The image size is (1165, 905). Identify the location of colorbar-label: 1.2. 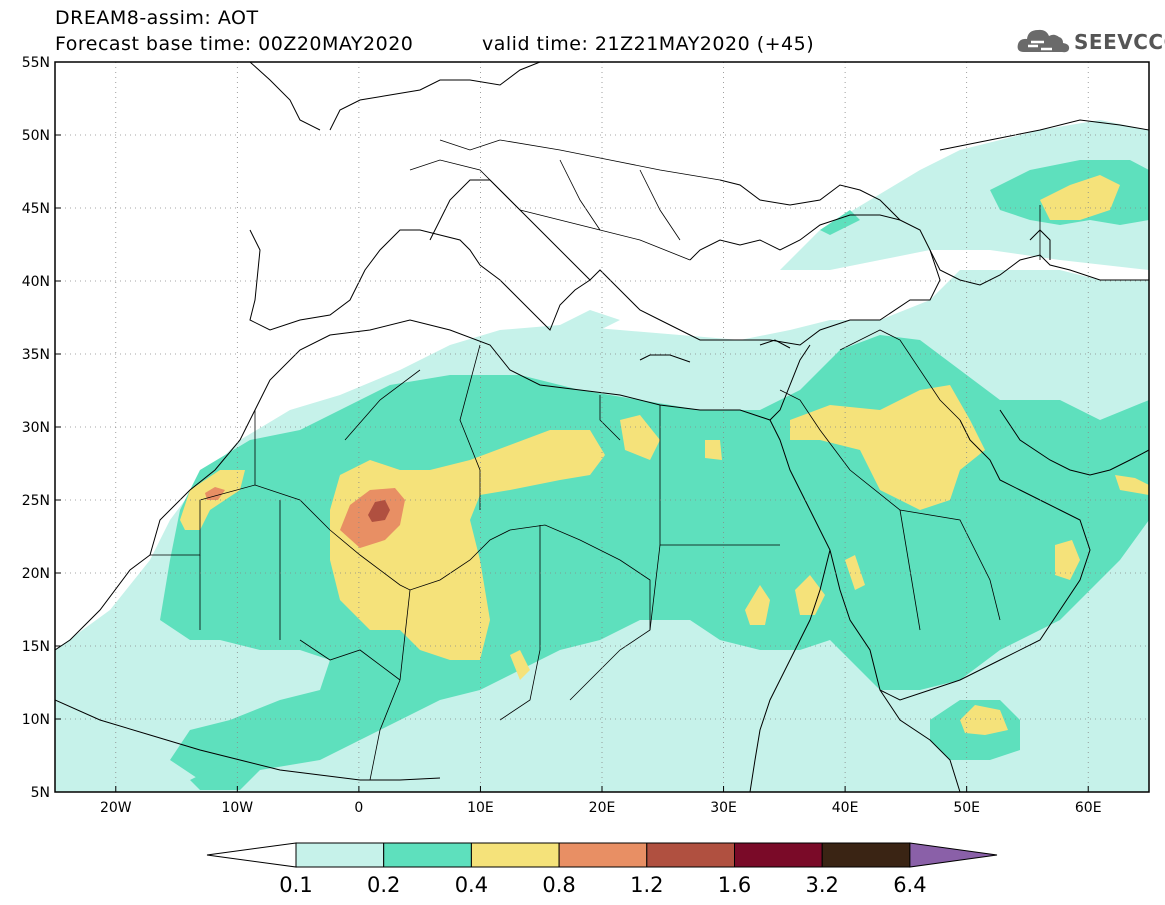
(646, 885).